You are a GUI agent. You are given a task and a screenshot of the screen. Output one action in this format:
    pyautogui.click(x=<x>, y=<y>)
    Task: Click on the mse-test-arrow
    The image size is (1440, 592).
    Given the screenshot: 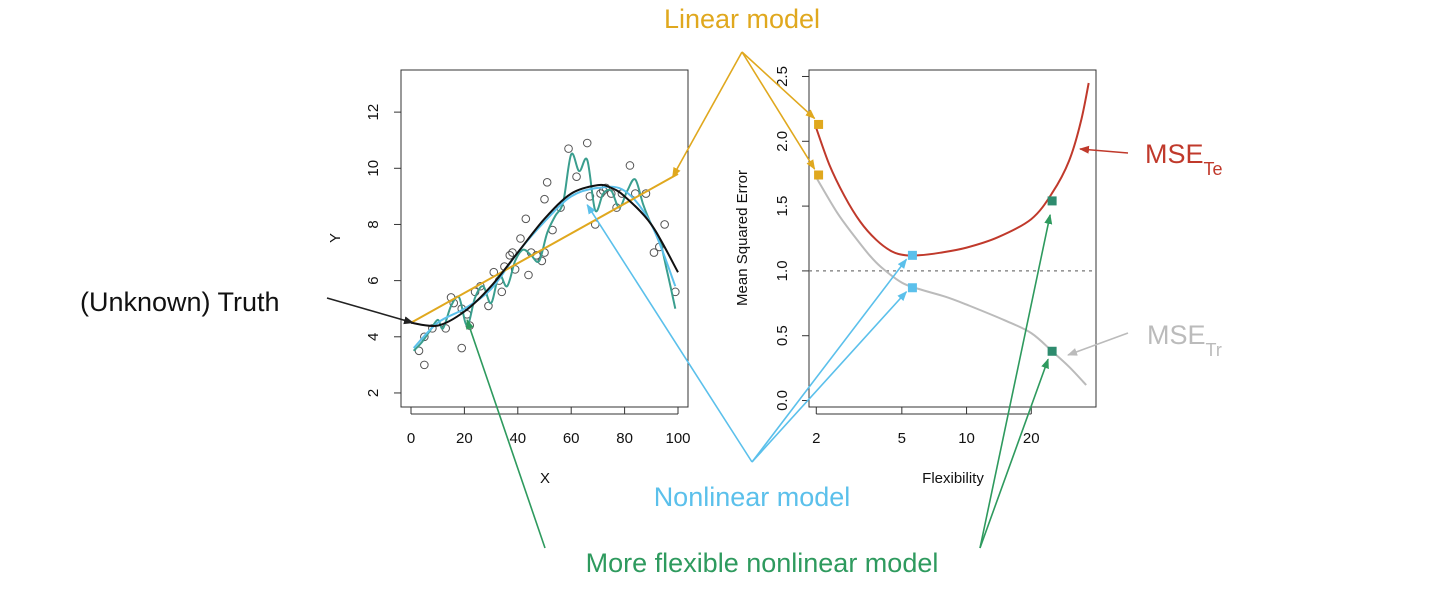 What is the action you would take?
    pyautogui.click(x=1104, y=149)
    